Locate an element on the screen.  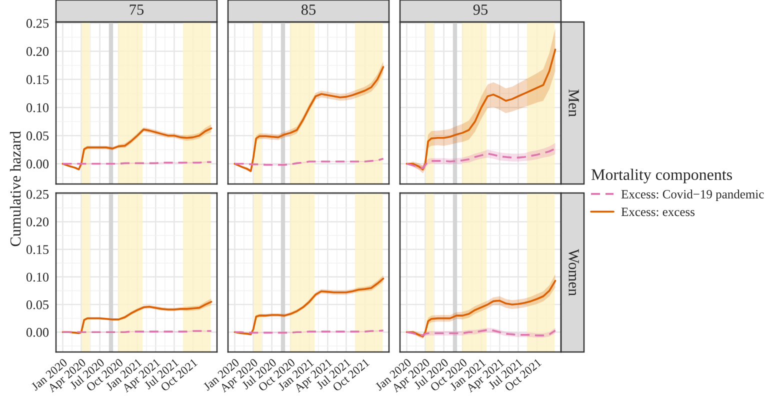
y2-axis-title: Men is located at coordinates (573, 103).